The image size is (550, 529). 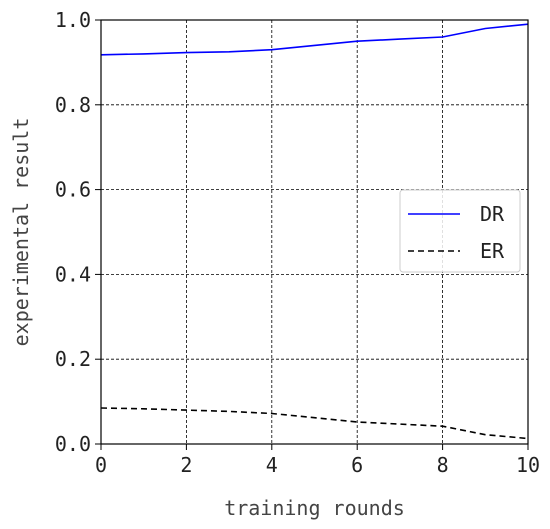 I want to click on legend: DR ER, so click(x=460, y=231).